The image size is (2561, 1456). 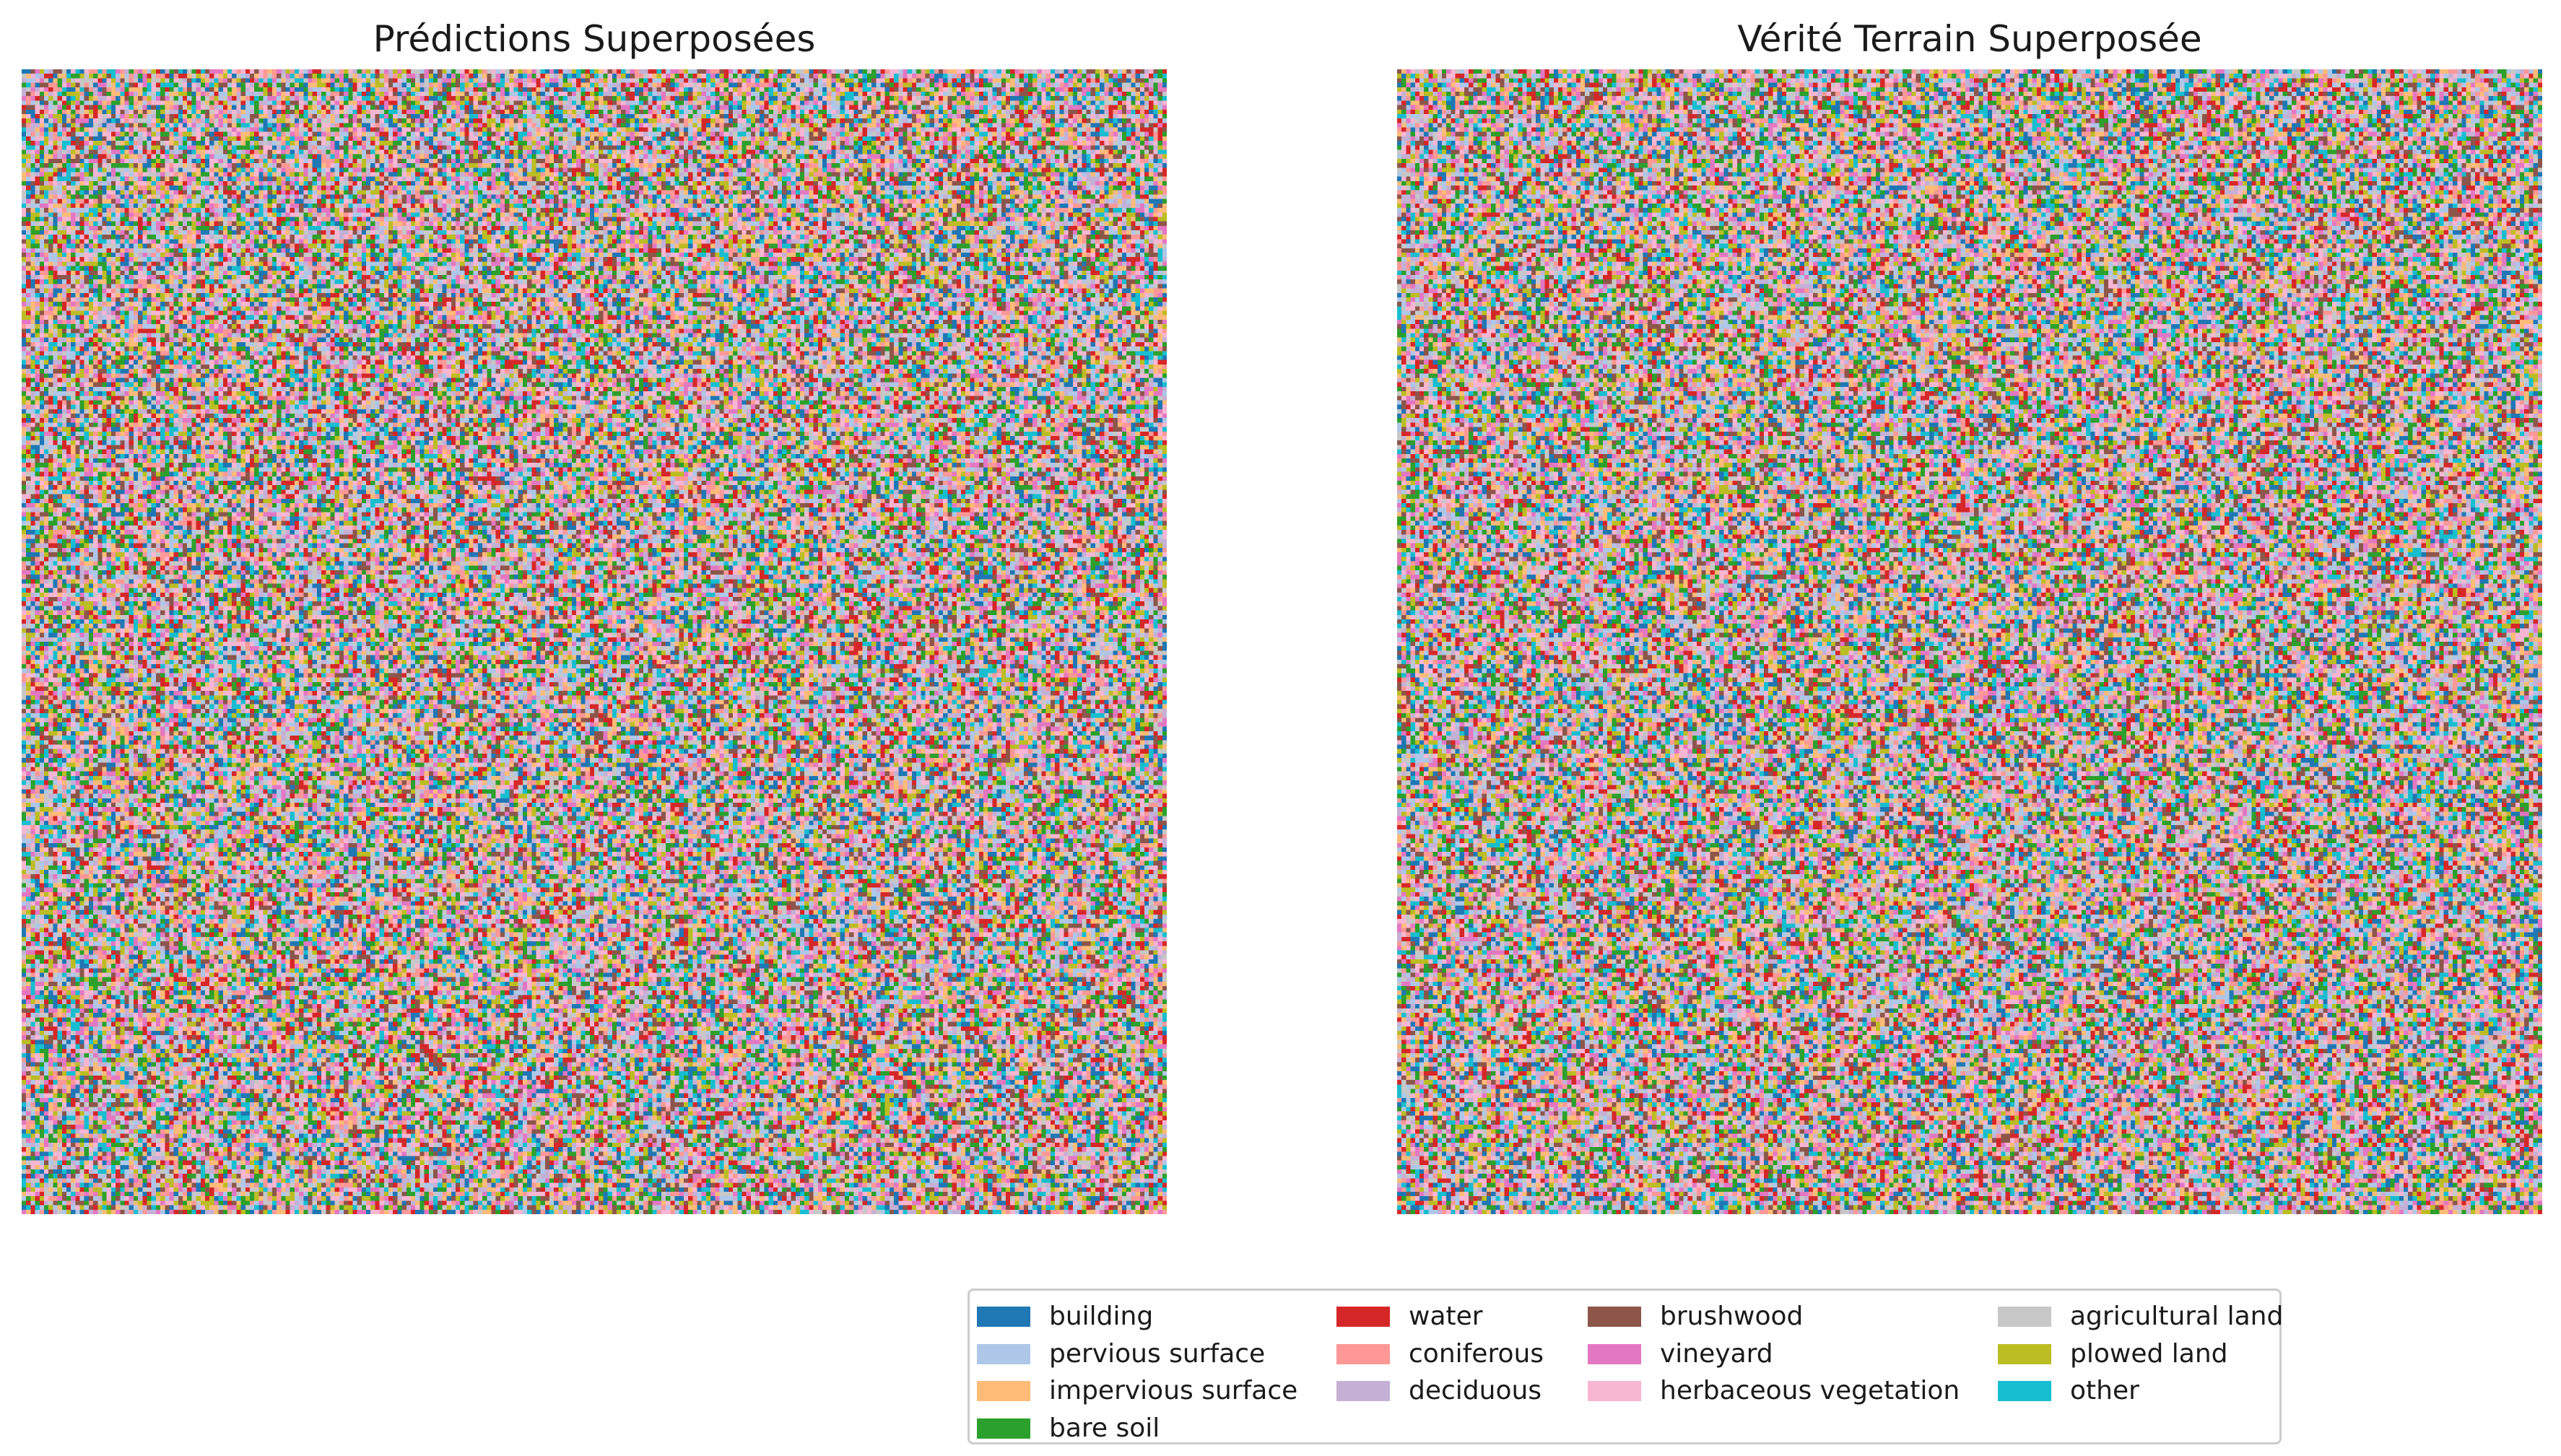 I want to click on legend-label: herbaceous vegetation, so click(x=1810, y=1390).